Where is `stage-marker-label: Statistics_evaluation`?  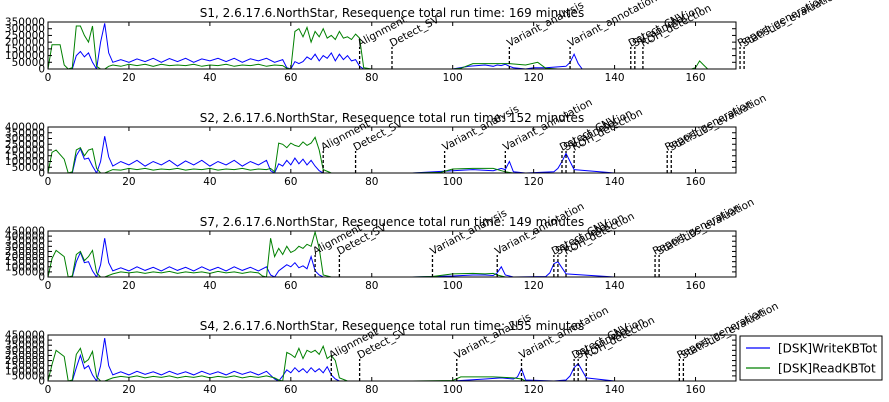
stage-marker-label: Statistics_evaluation is located at coordinates (790, 25).